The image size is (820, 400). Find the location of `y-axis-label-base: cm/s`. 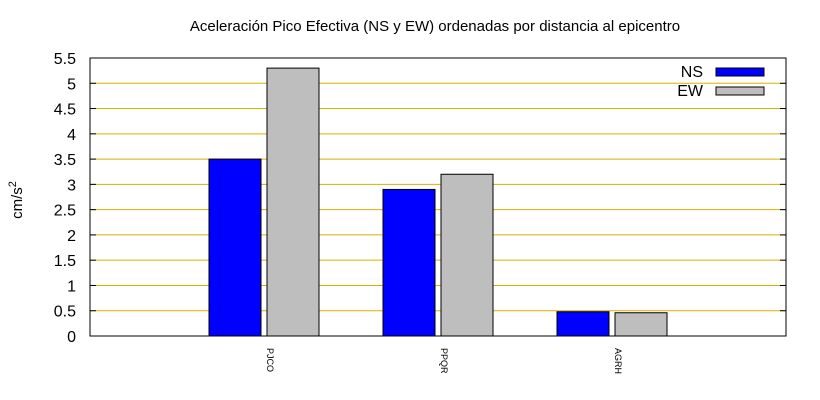

y-axis-label-base: cm/s is located at coordinates (17, 203).